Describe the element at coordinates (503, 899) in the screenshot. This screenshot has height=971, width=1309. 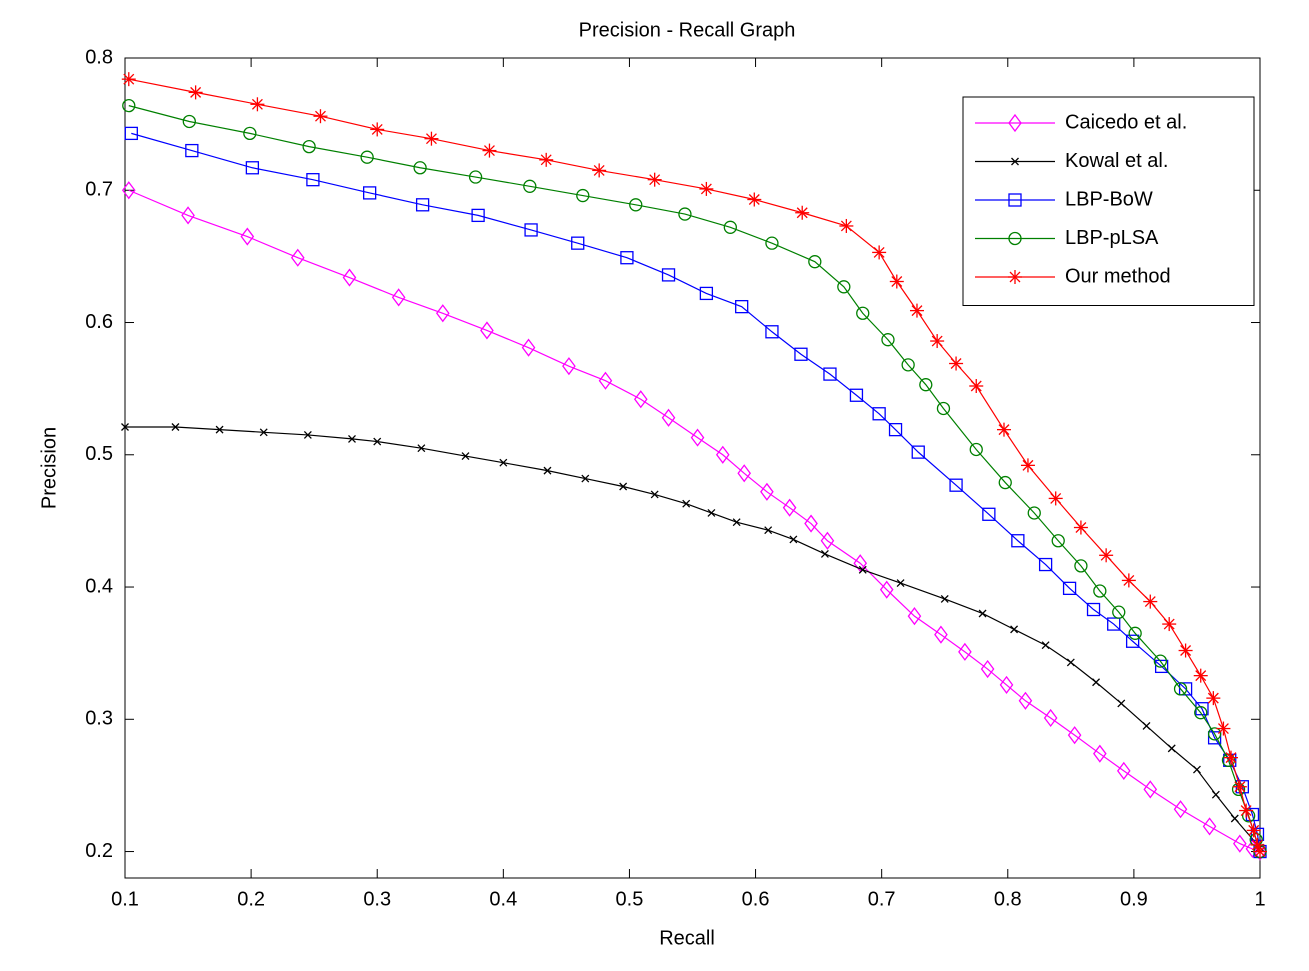
I see `x-tick-label: 0.4` at that location.